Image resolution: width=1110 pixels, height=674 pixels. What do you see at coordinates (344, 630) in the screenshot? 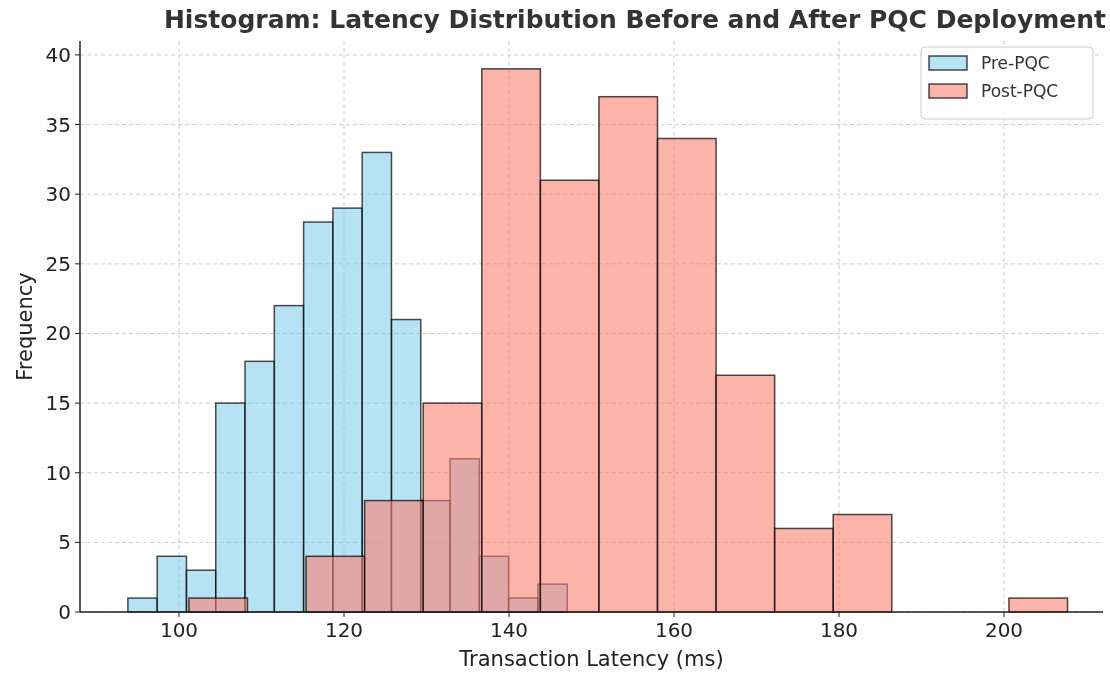
I see `x-tick-label: 120` at bounding box center [344, 630].